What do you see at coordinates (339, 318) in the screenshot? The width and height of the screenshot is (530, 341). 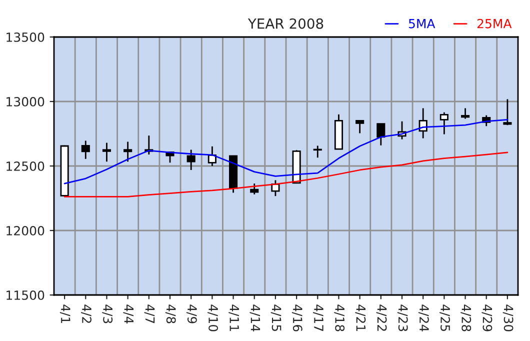 I see `x-tick-label: 4/18` at bounding box center [339, 318].